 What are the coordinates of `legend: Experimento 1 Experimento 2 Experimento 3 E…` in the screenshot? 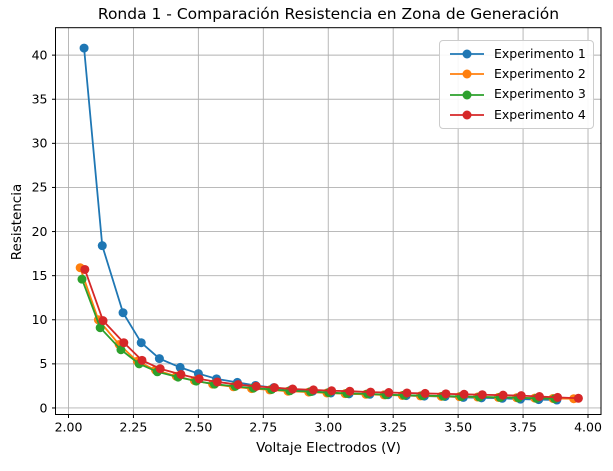 It's located at (516, 84).